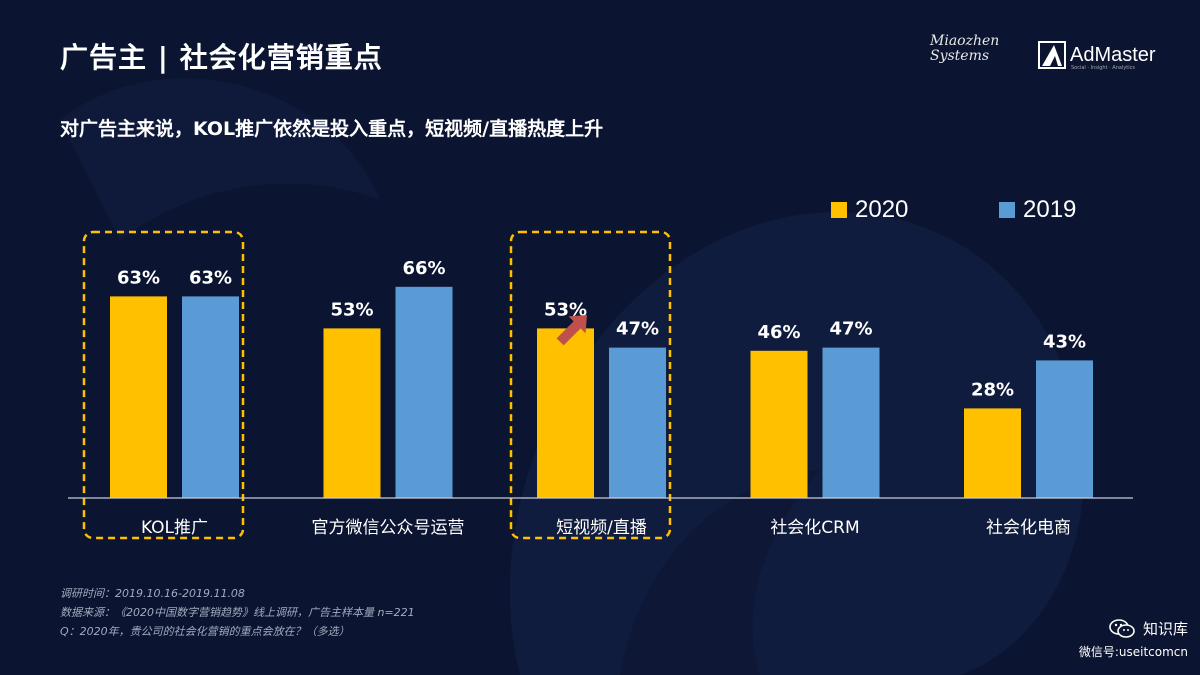  I want to click on watermark-account: 微信号:useitcomcn, so click(1133, 652).